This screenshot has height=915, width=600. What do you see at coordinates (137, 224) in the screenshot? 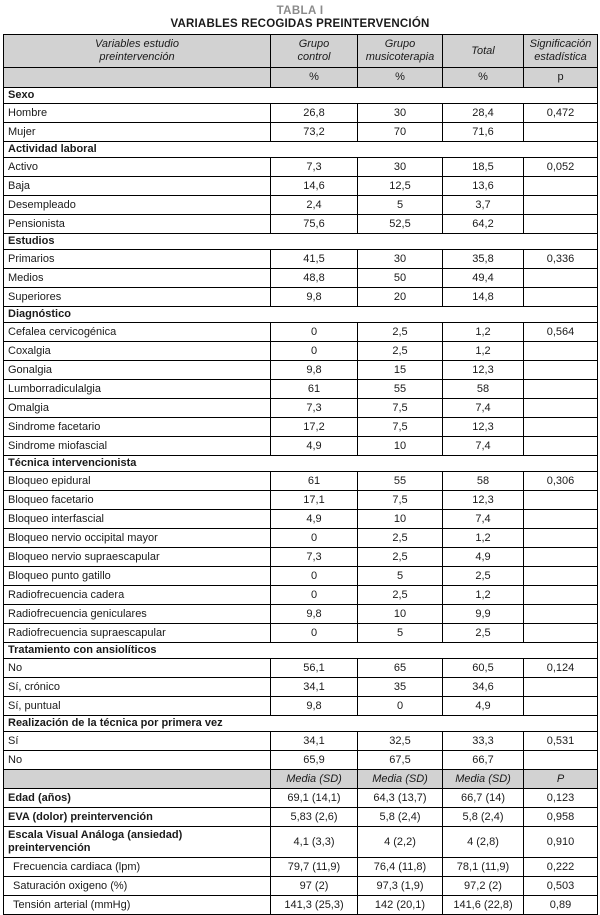
I see `row-label: Pensionista` at bounding box center [137, 224].